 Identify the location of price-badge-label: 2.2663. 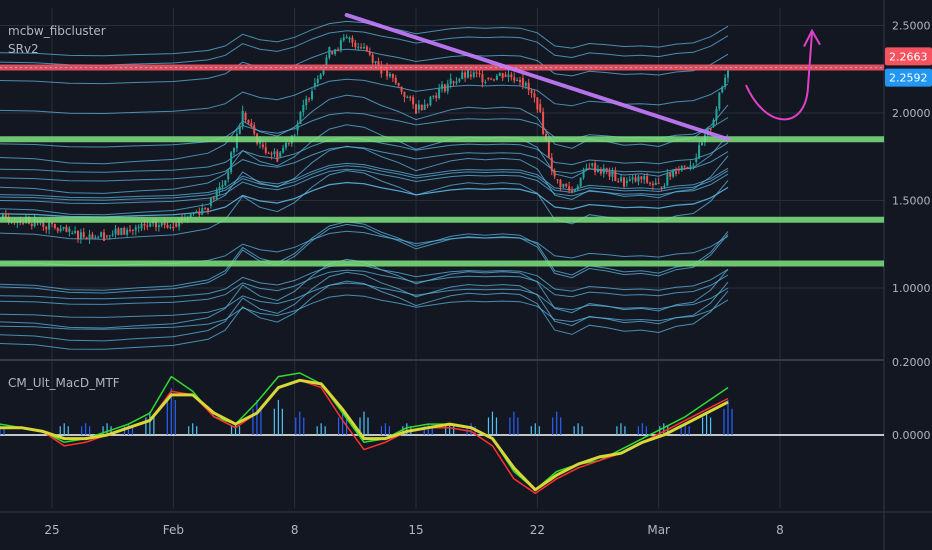
(908, 56).